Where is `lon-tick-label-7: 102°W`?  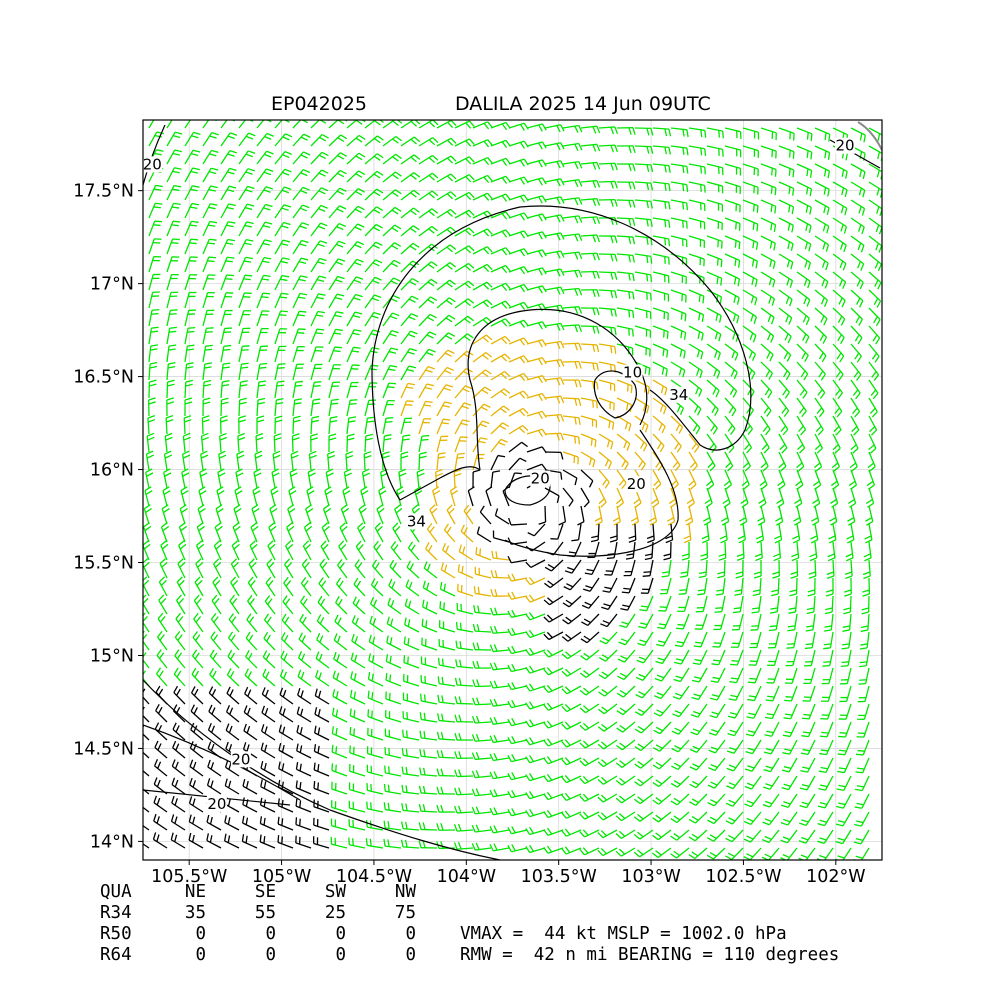
lon-tick-label-7: 102°W is located at coordinates (835, 877).